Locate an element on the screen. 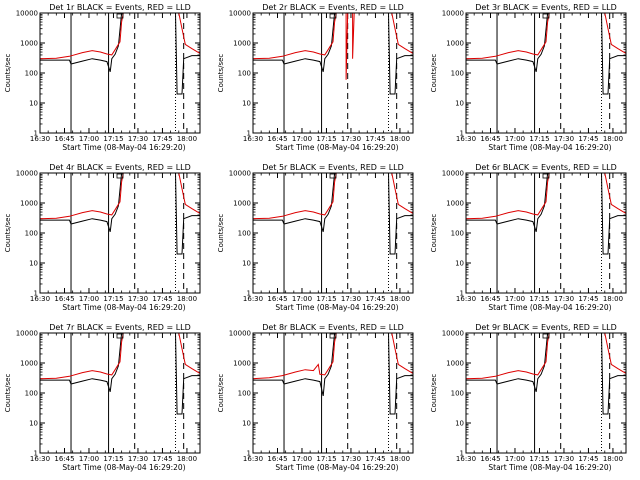 The height and width of the screenshot is (480, 640). chart-title: Det 7r BLACK = Events, RED = LLD is located at coordinates (120, 327).